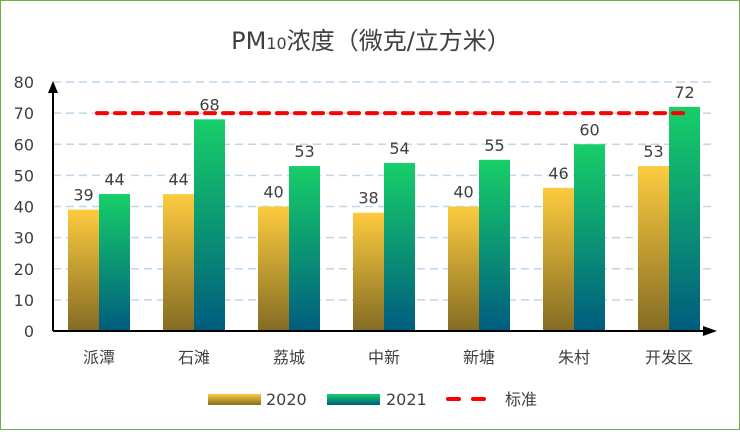 The image size is (740, 435). I want to click on y-tick-label: 50, so click(24, 175).